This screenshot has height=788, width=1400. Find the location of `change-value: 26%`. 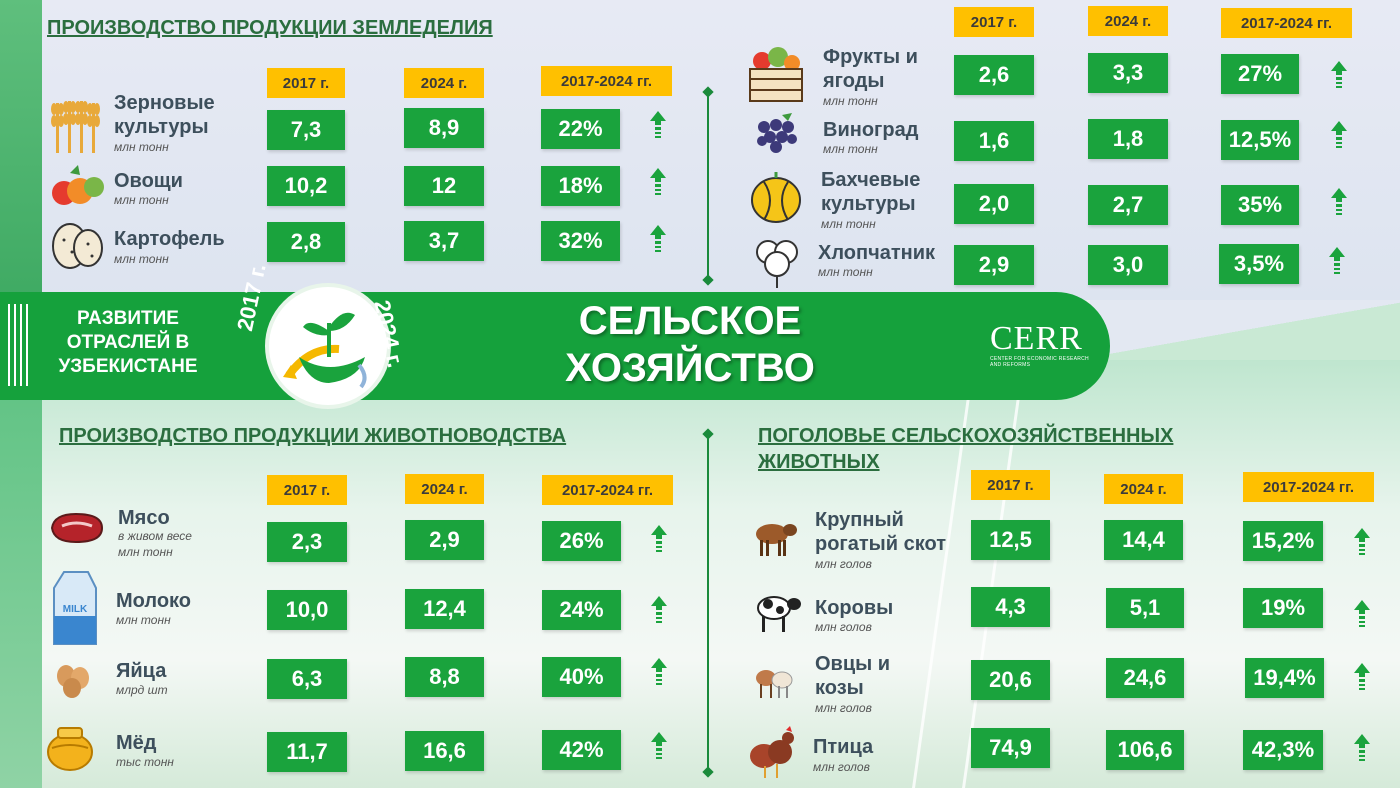

change-value: 26% is located at coordinates (581, 541).